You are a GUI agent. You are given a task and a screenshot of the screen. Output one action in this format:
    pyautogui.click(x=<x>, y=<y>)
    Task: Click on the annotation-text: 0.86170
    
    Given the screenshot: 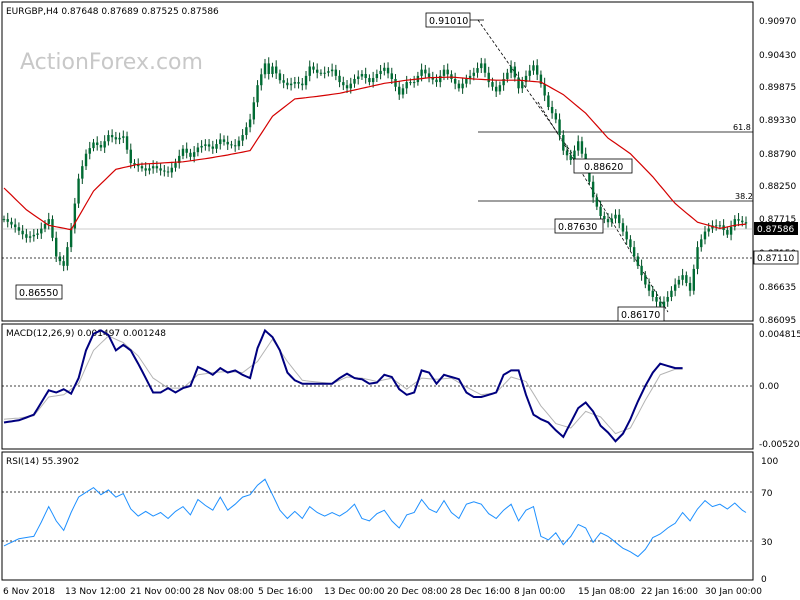 What is the action you would take?
    pyautogui.click(x=640, y=315)
    